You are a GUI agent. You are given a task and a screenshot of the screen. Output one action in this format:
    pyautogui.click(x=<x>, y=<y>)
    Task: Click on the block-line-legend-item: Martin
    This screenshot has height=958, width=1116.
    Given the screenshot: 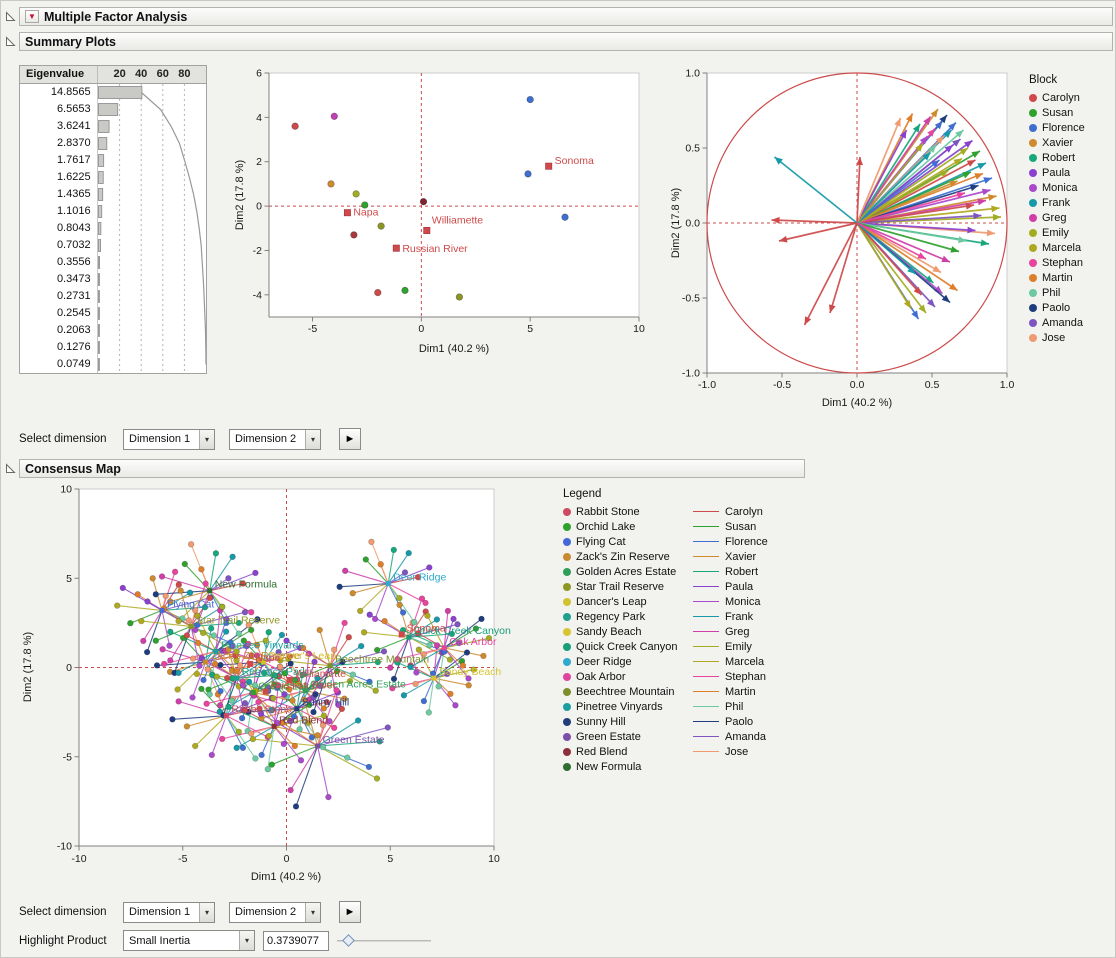 What is the action you would take?
    pyautogui.click(x=730, y=691)
    